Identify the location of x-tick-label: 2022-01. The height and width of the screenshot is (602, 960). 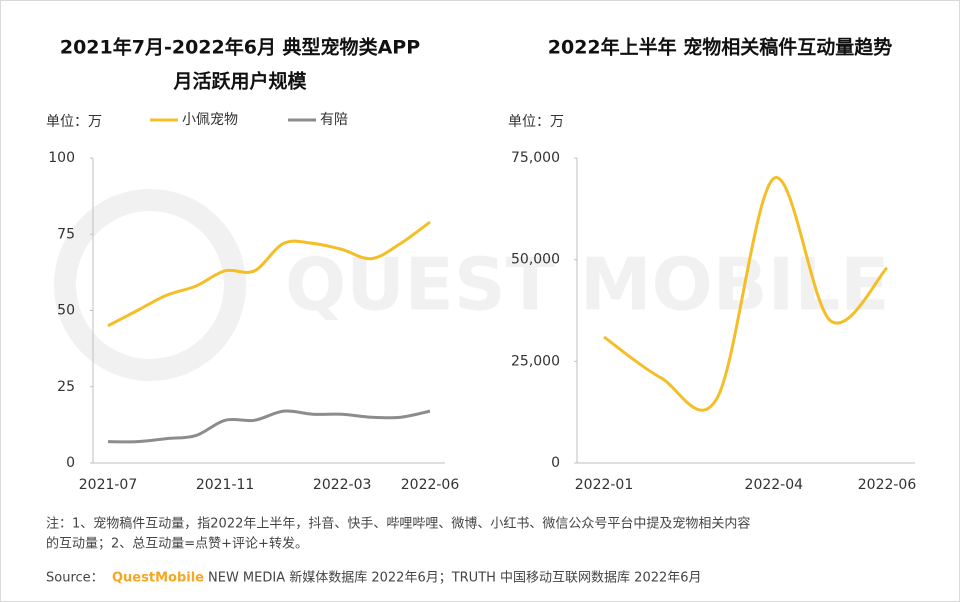
(604, 485).